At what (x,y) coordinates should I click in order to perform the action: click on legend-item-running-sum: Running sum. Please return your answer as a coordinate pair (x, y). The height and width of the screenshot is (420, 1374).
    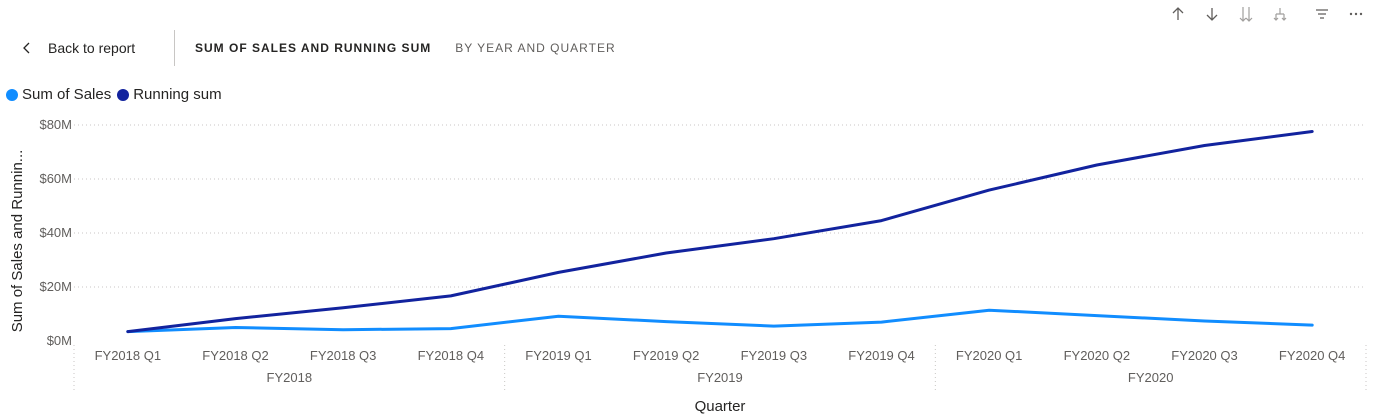
    Looking at the image, I should click on (169, 94).